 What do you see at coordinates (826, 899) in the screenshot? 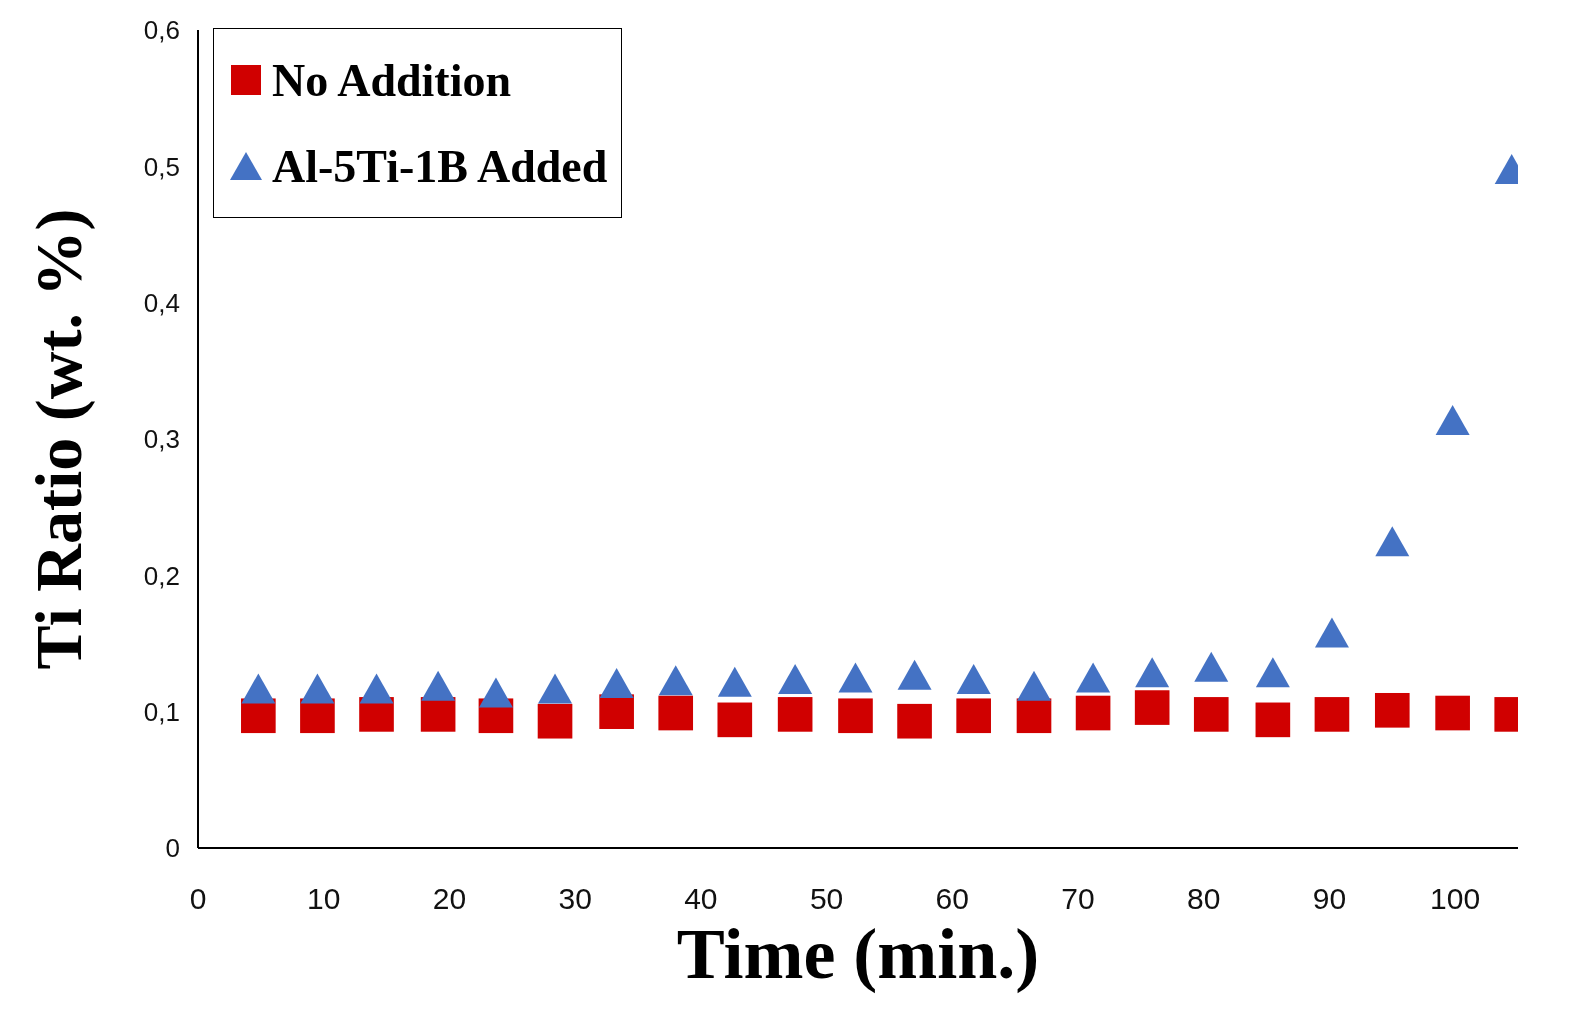
I see `x-tick-label: 50` at bounding box center [826, 899].